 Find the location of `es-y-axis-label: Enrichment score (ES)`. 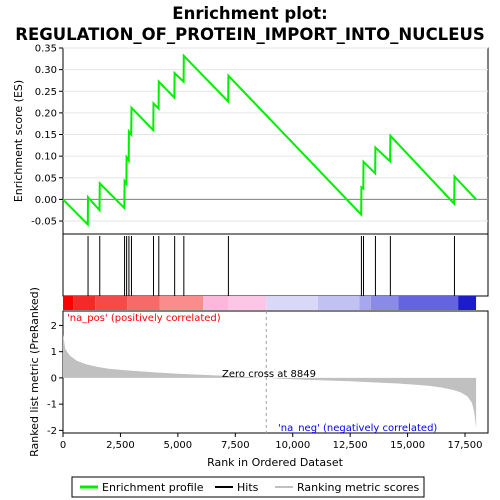

es-y-axis-label: Enrichment score (ES) is located at coordinates (18, 141).